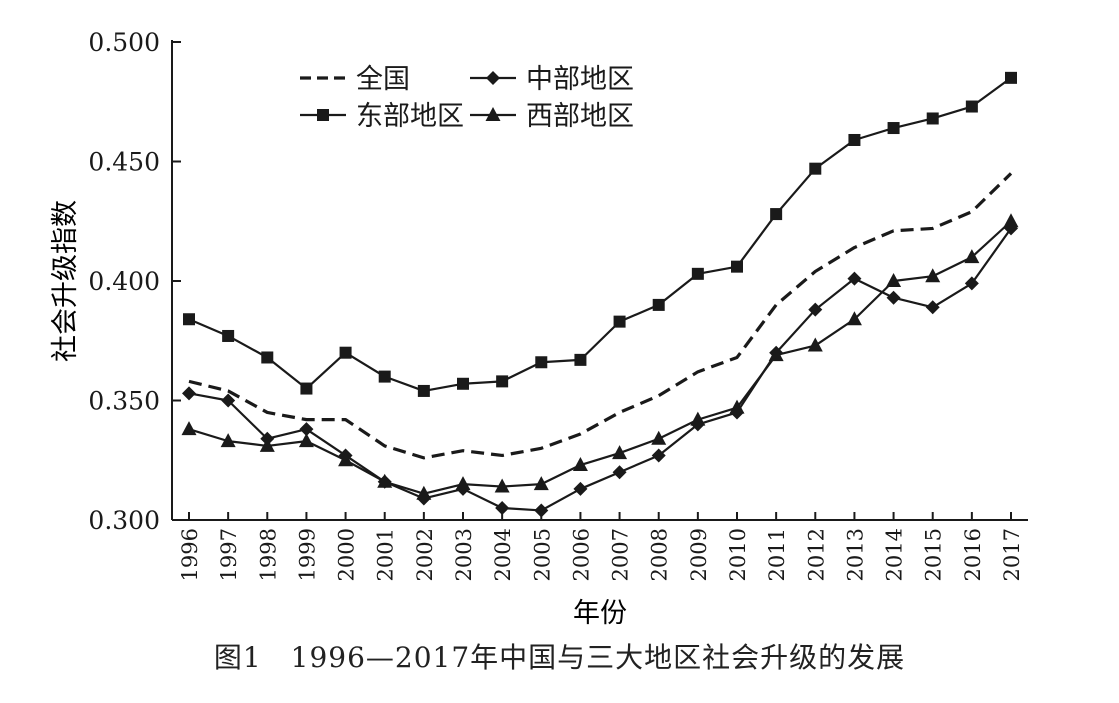 The image size is (1119, 703). Describe the element at coordinates (934, 554) in the screenshot. I see `x-tick-label: 2015` at that location.